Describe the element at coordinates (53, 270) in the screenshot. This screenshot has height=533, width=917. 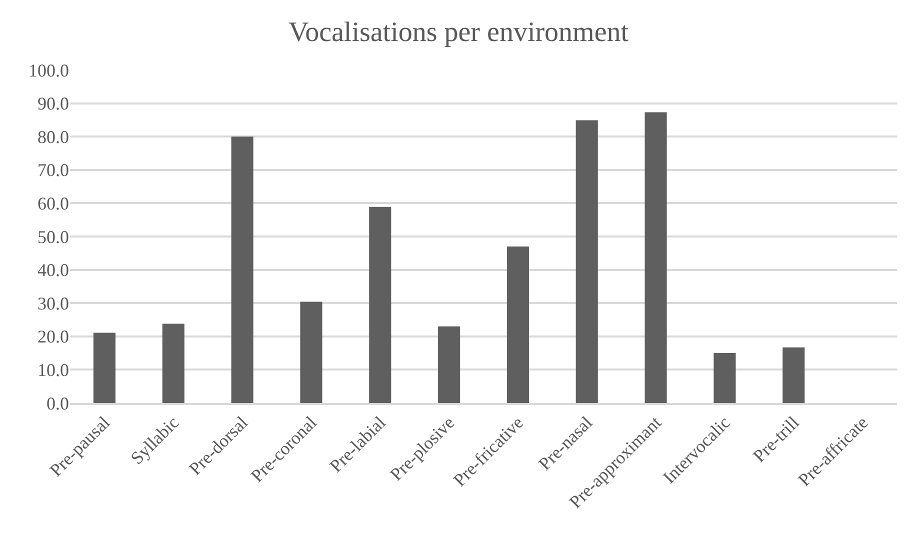
I see `y-tick-label: 40.0` at that location.